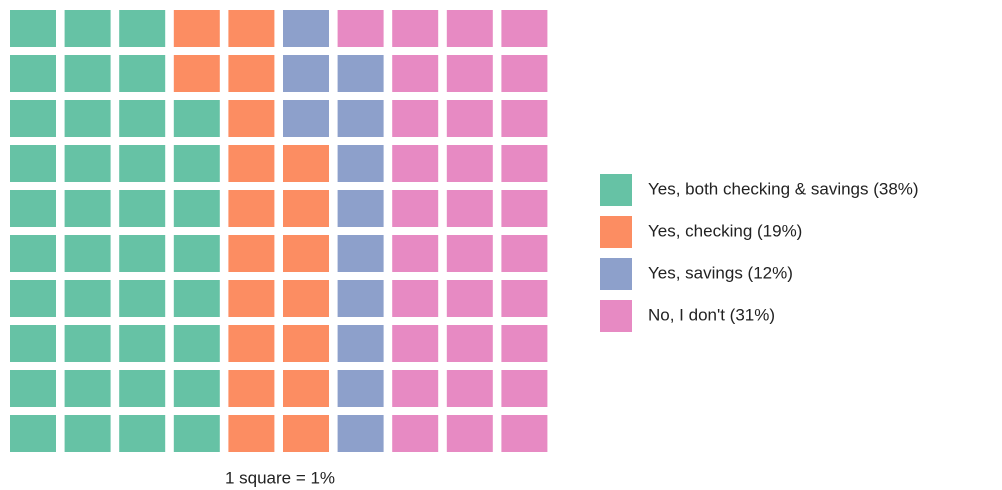  I want to click on legend-label: No, I don't (31%), so click(711, 314).